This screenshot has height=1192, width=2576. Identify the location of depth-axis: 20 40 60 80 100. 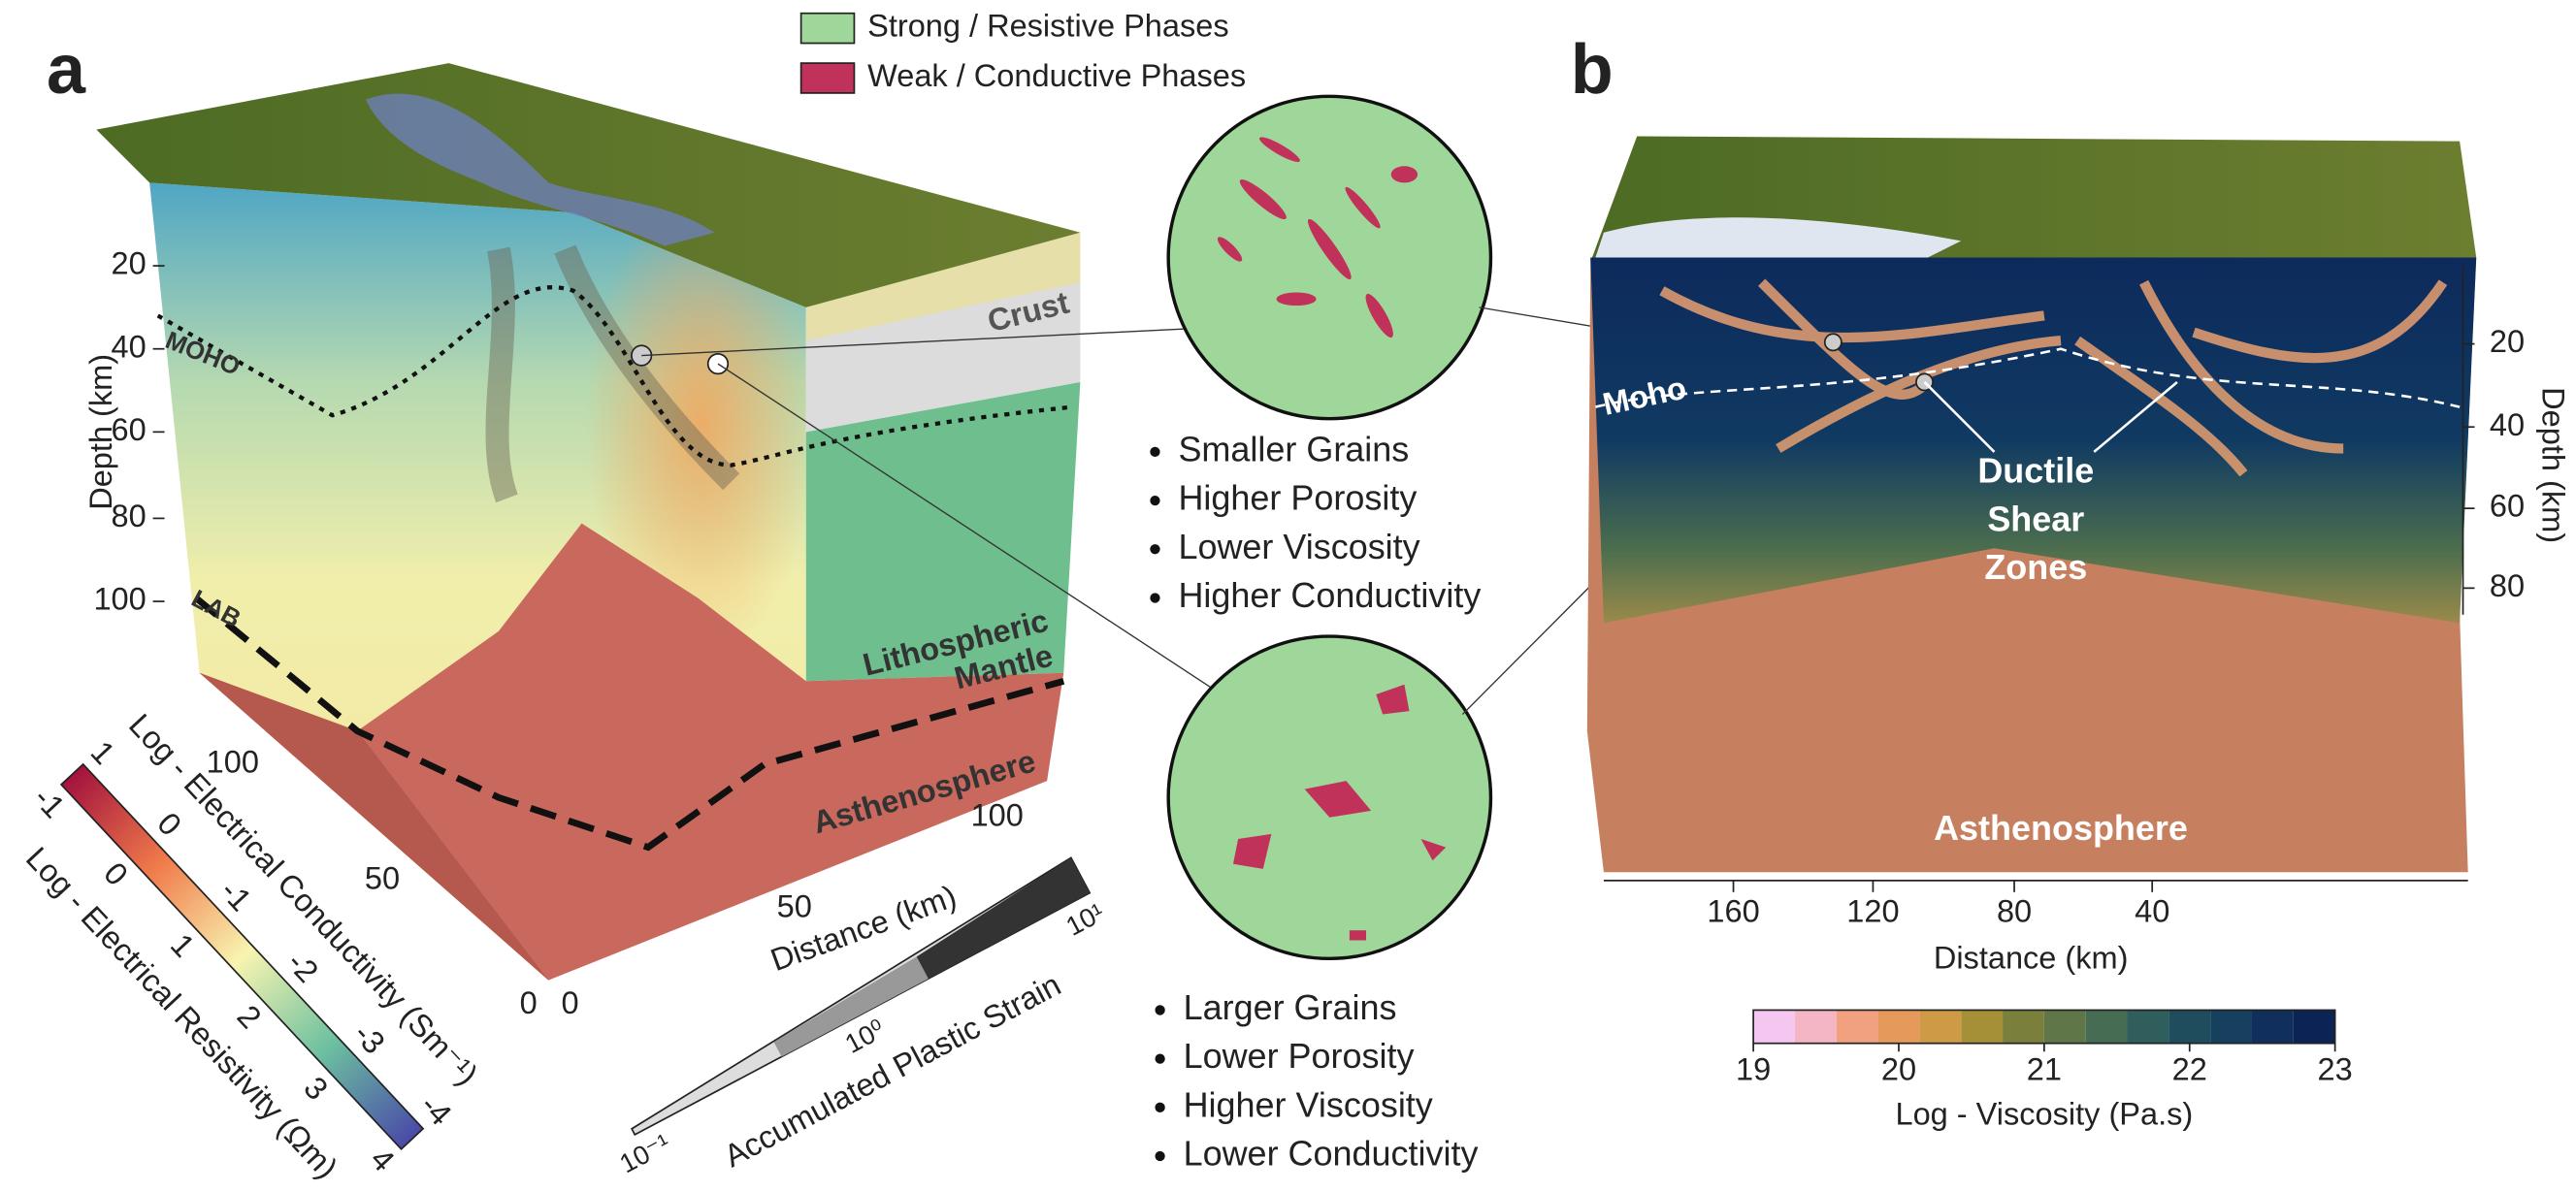
(129, 431).